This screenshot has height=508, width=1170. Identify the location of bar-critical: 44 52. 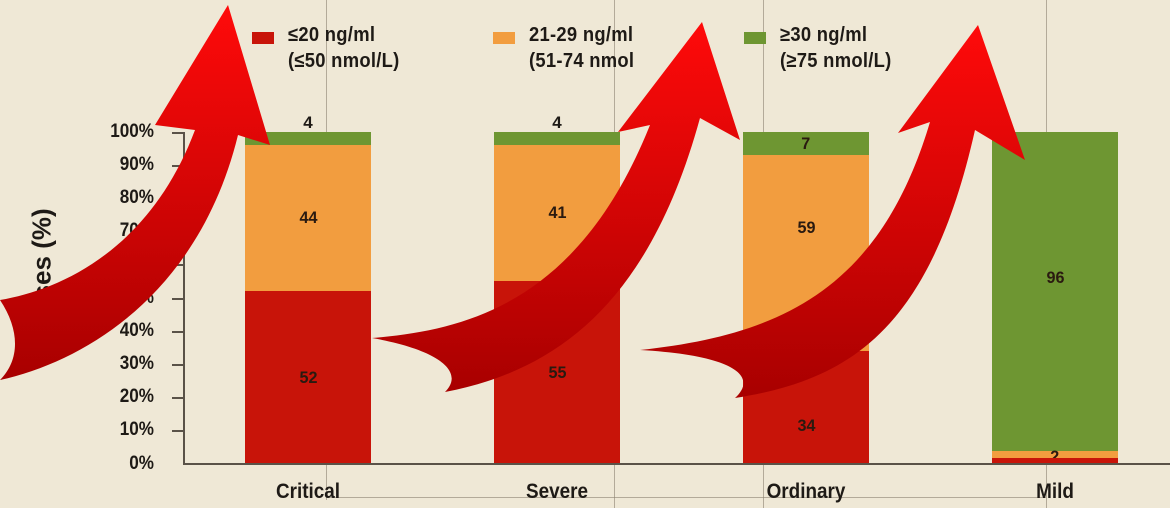
(308, 298).